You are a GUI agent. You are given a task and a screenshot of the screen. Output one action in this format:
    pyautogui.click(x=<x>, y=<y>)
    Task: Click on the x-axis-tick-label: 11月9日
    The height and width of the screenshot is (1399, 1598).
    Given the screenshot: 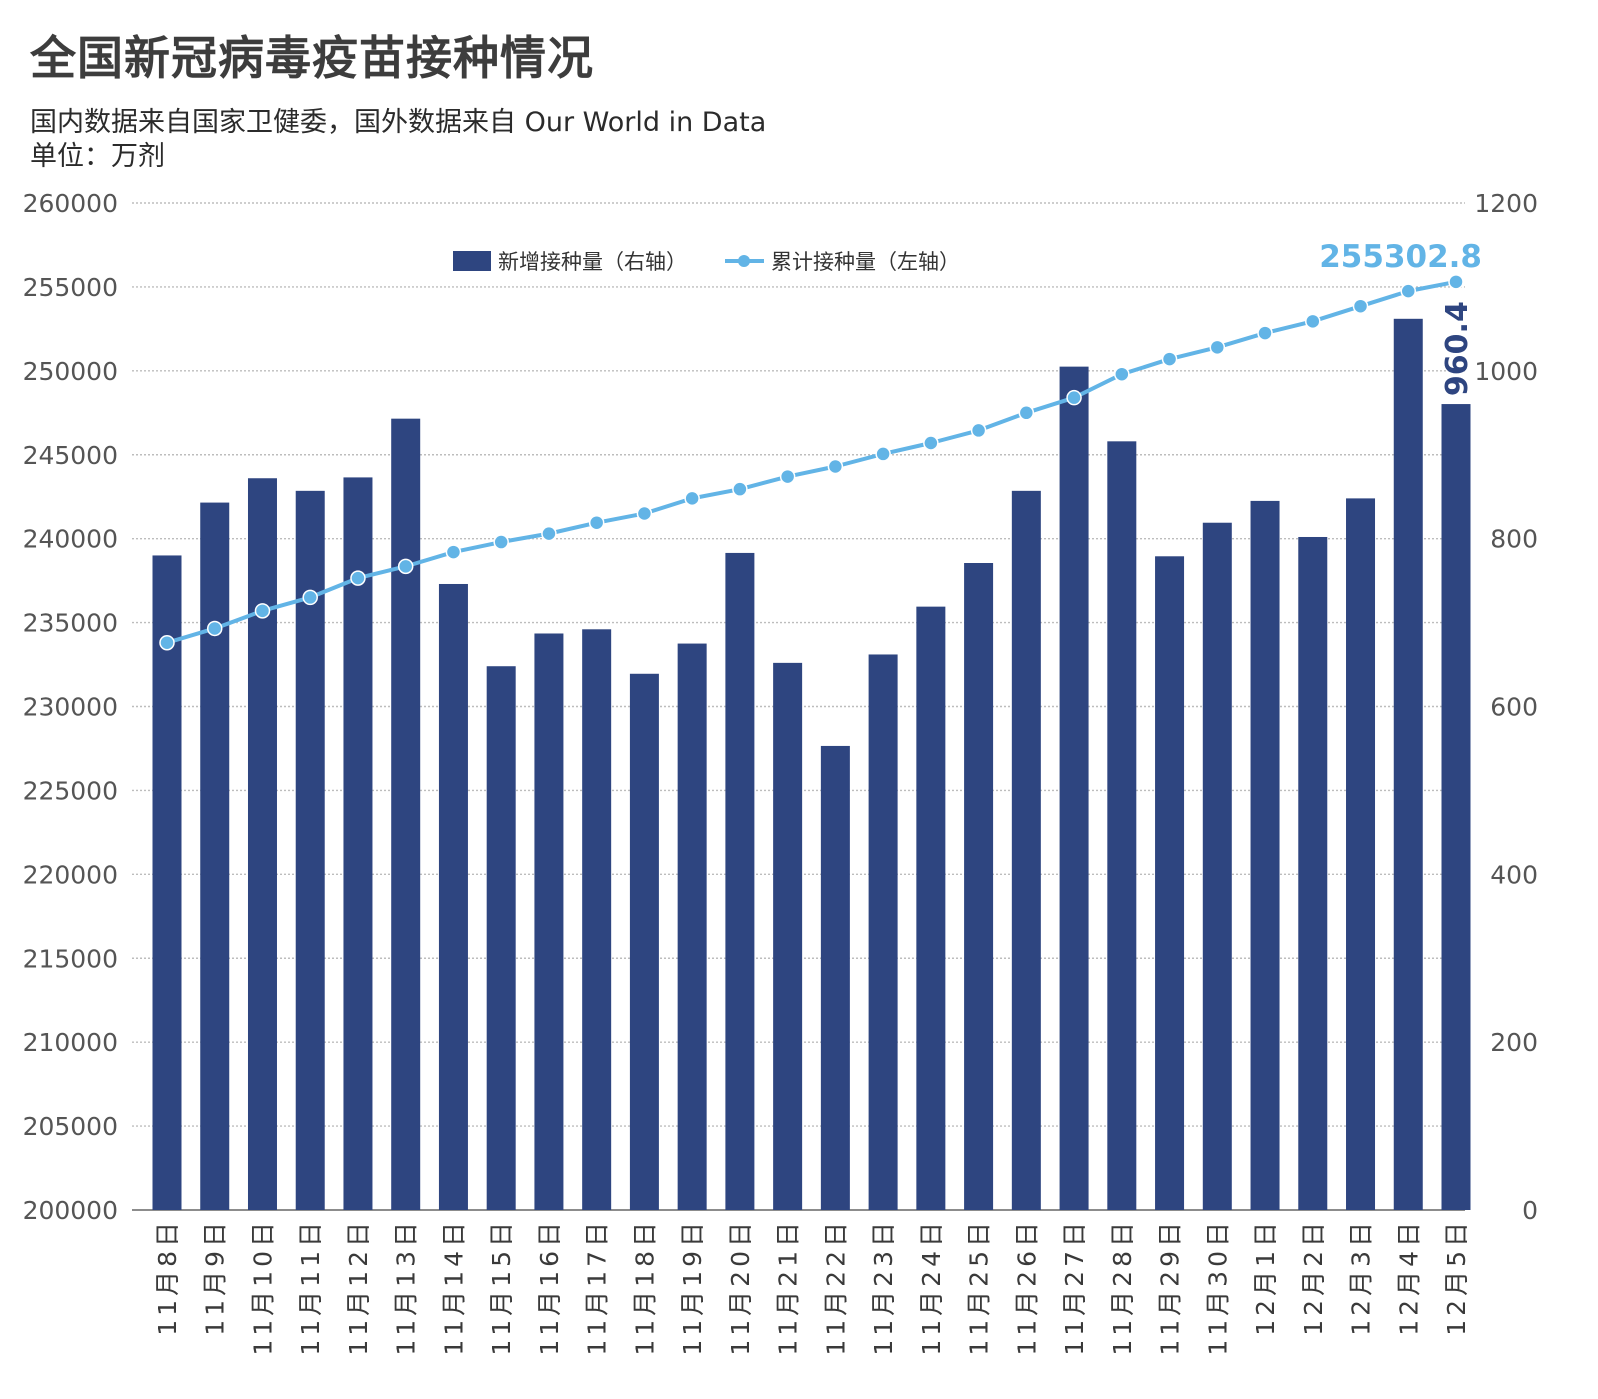 What is the action you would take?
    pyautogui.click(x=215, y=1277)
    